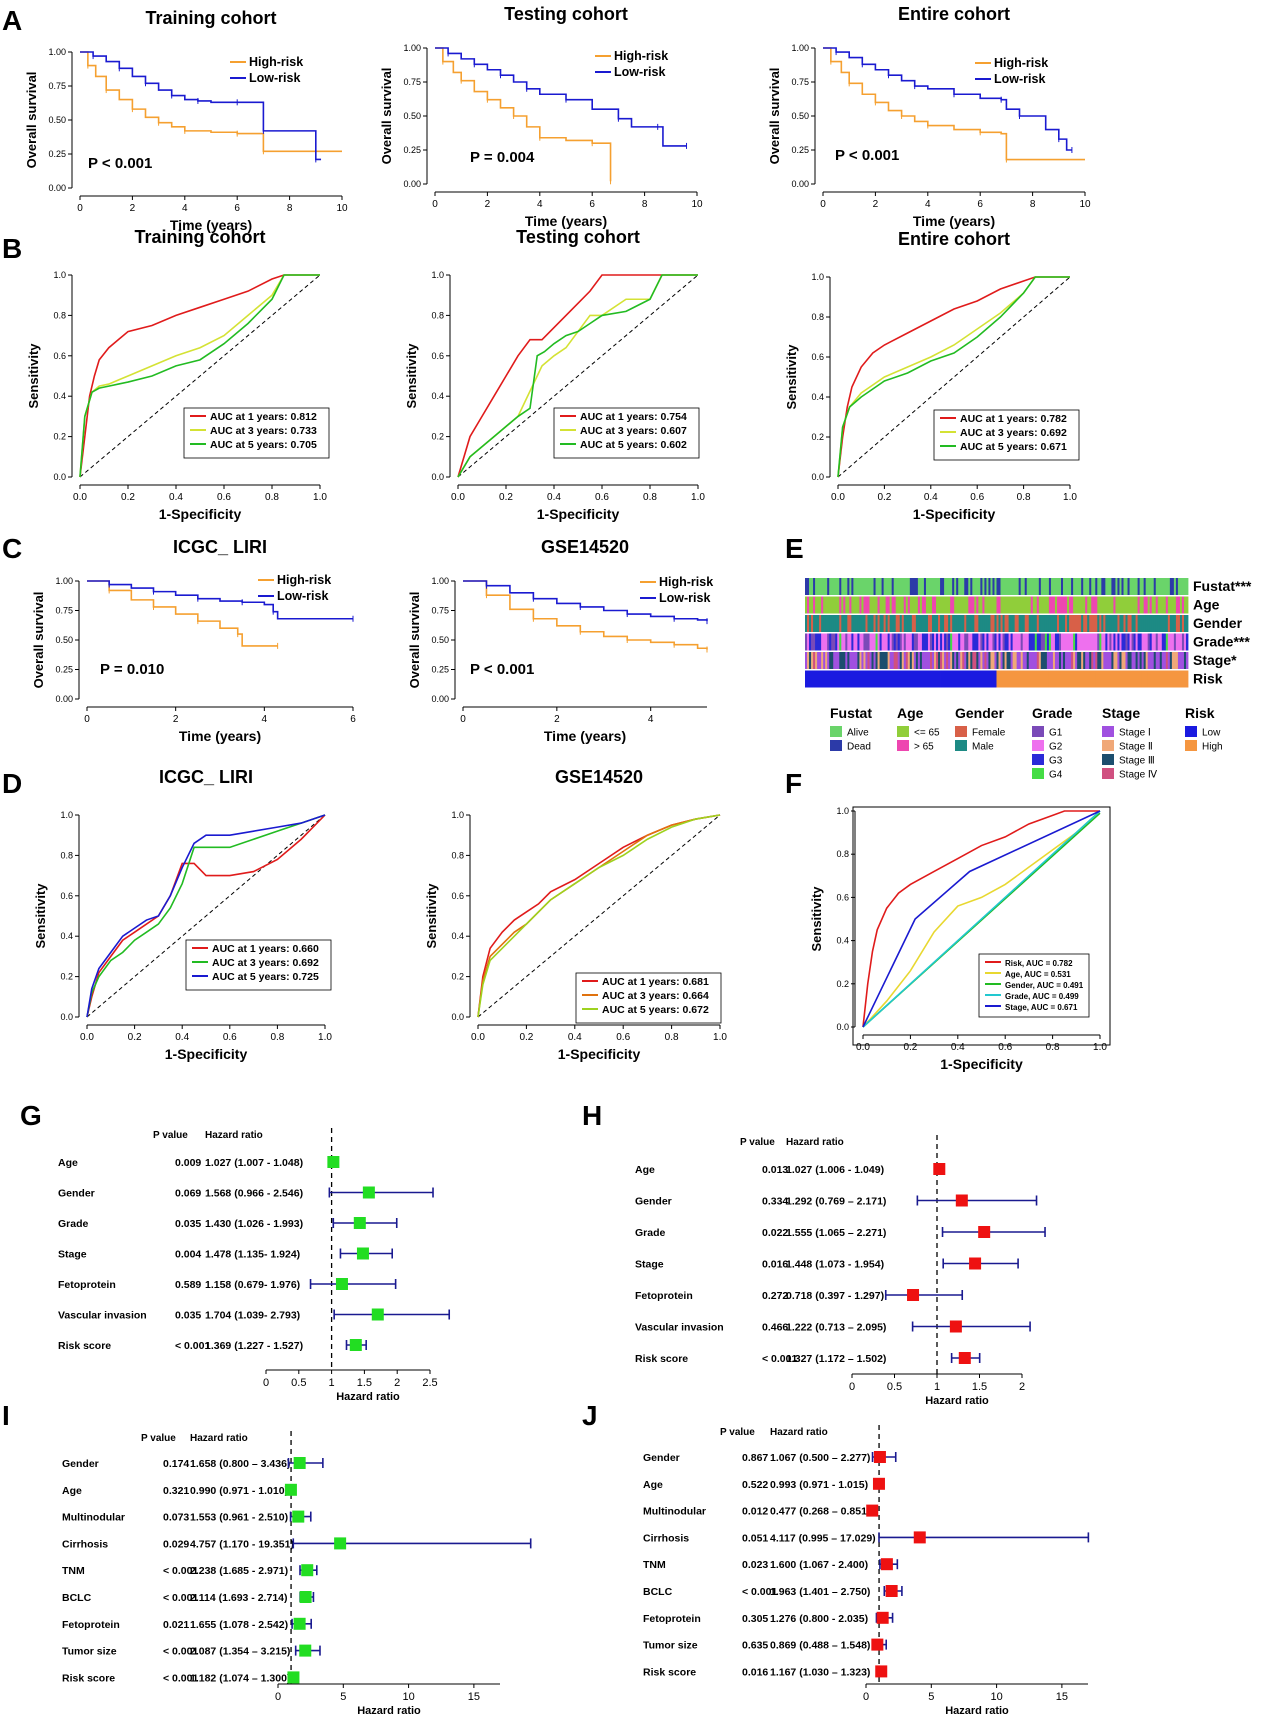  Describe the element at coordinates (87, 1285) in the screenshot. I see `variable-label: Fetoprotein` at that location.